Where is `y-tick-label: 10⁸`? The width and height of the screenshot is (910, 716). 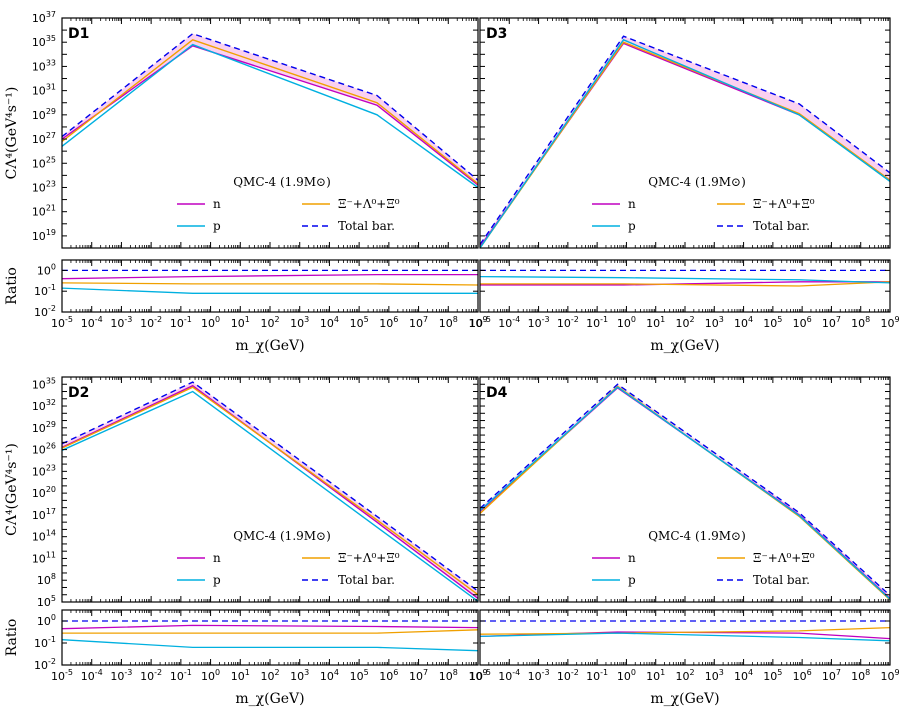 y-tick-label: 10⁸ is located at coordinates (46, 579).